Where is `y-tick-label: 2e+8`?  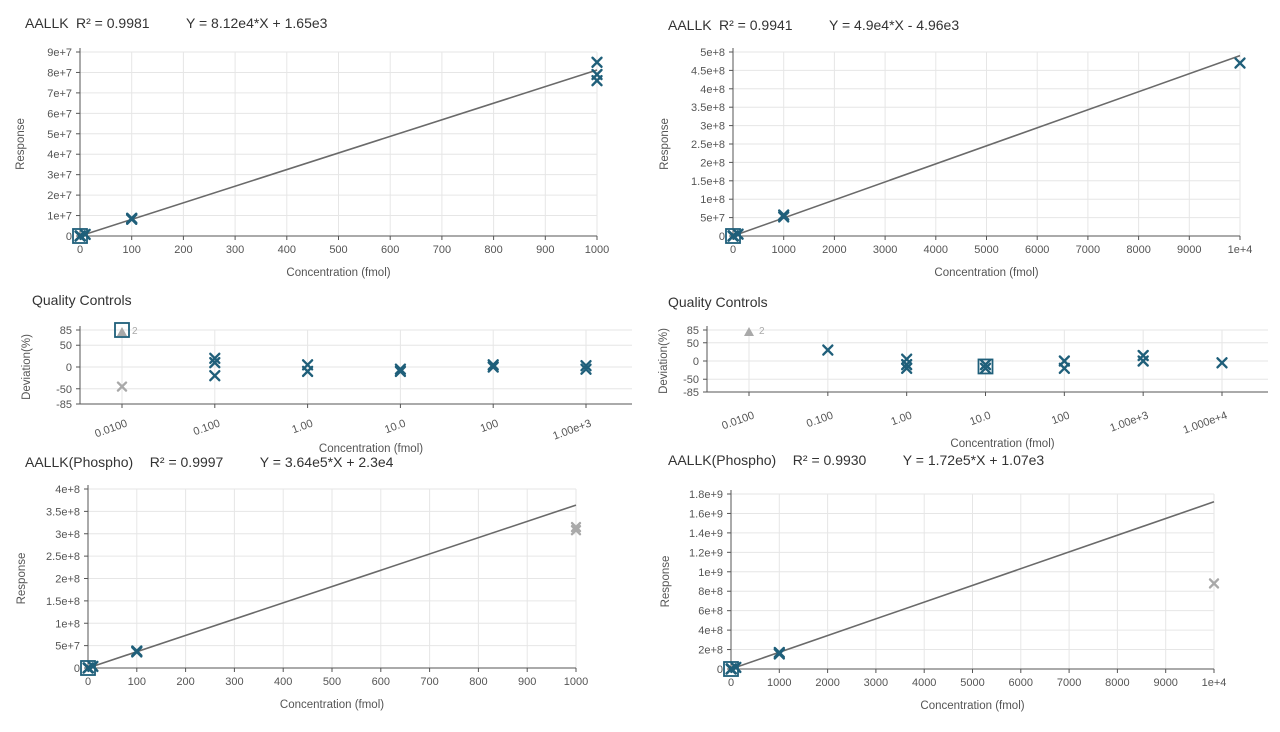 y-tick-label: 2e+8 is located at coordinates (67, 580).